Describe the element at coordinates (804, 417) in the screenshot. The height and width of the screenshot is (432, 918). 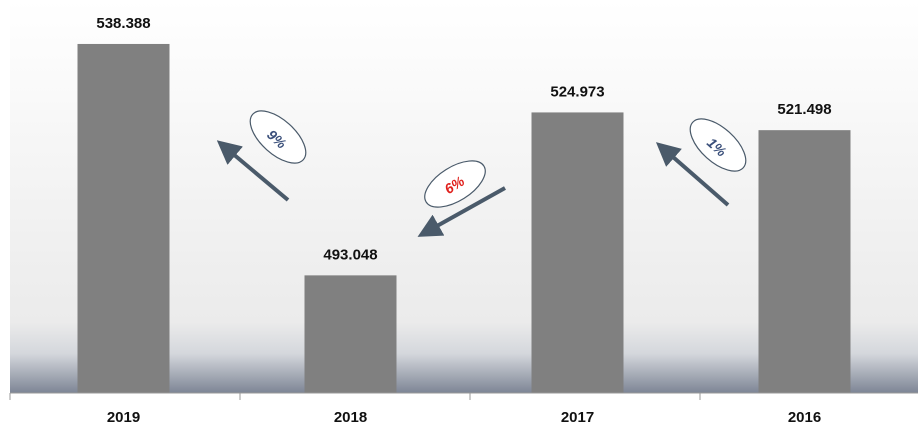
I see `x-tick-label: 2016` at that location.